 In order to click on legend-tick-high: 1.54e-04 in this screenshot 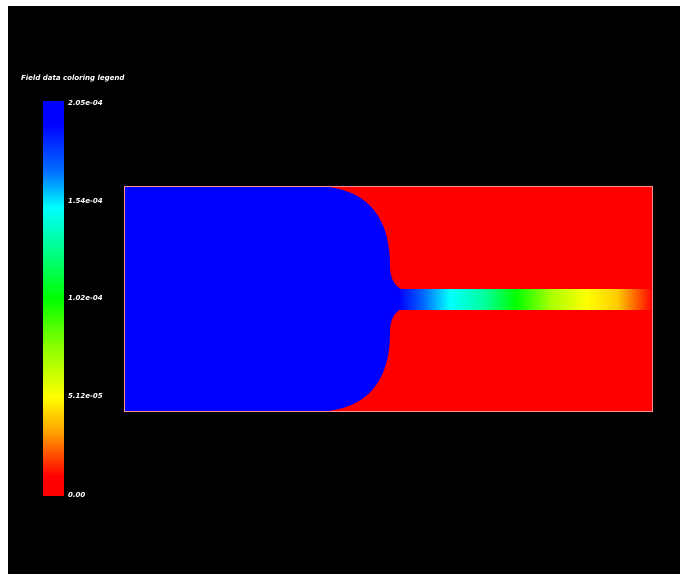, I will do `click(85, 201)`.